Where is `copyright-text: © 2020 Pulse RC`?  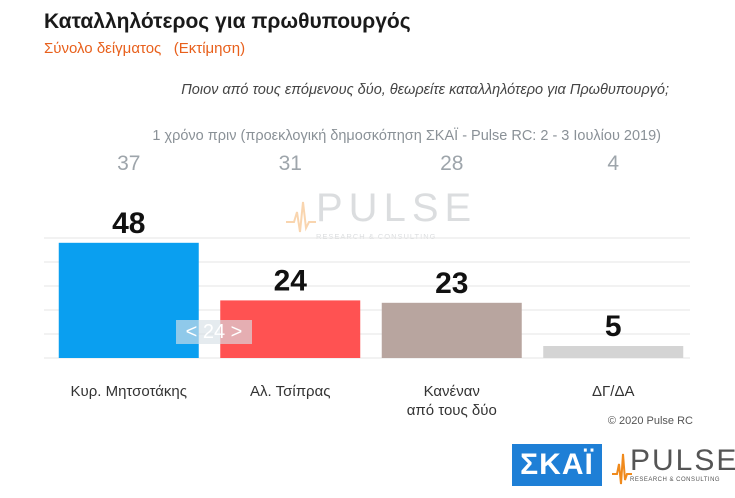
copyright-text: © 2020 Pulse RC is located at coordinates (650, 421).